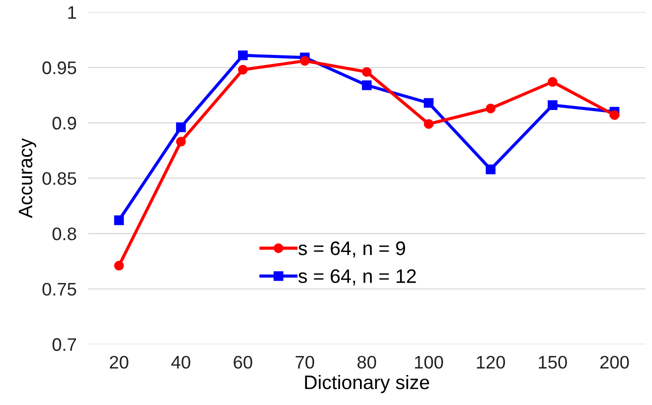 This screenshot has width=652, height=405. I want to click on y-axis-title: Accuracy, so click(27, 178).